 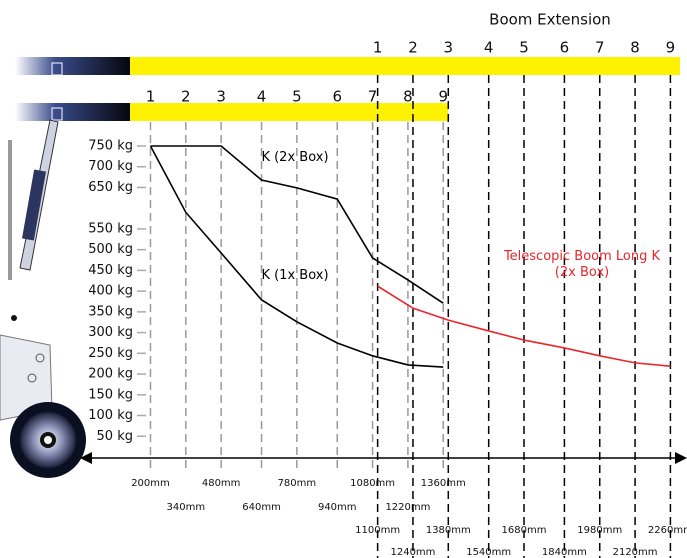 I want to click on x-tick-label: 480mm, so click(x=221, y=483).